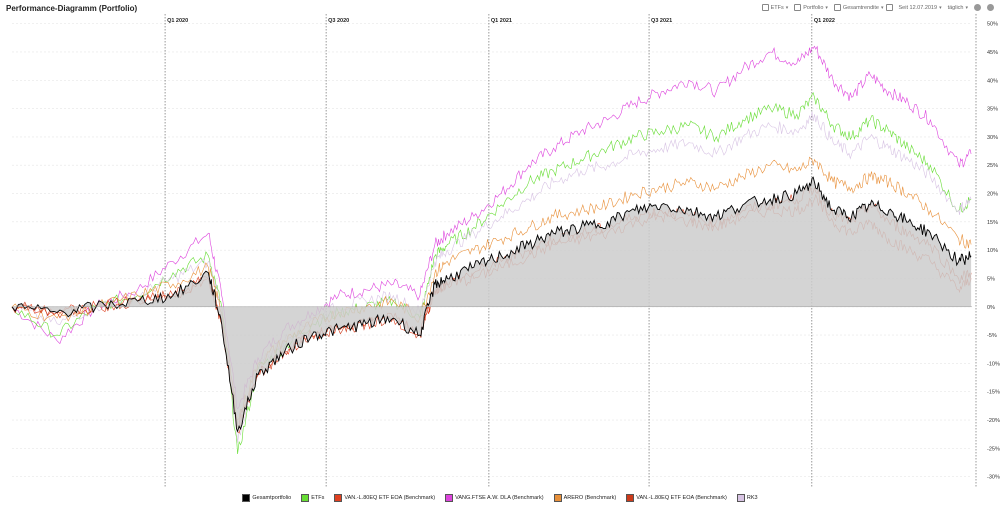 The height and width of the screenshot is (510, 1000). I want to click on document-icon, so click(837, 7).